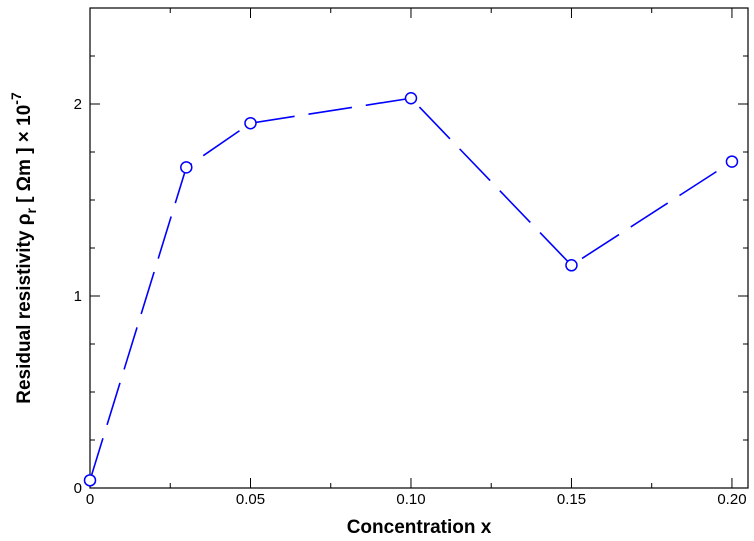  What do you see at coordinates (731, 499) in the screenshot?
I see `x-tick-label: 0.20` at bounding box center [731, 499].